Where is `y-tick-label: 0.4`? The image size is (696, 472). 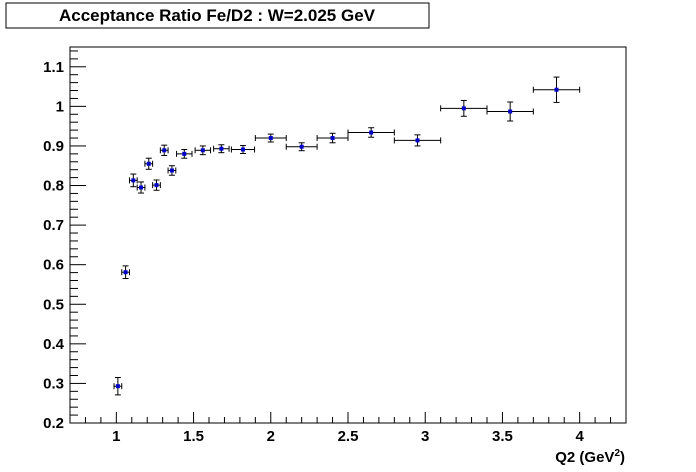 y-tick-label: 0.4 is located at coordinates (54, 344).